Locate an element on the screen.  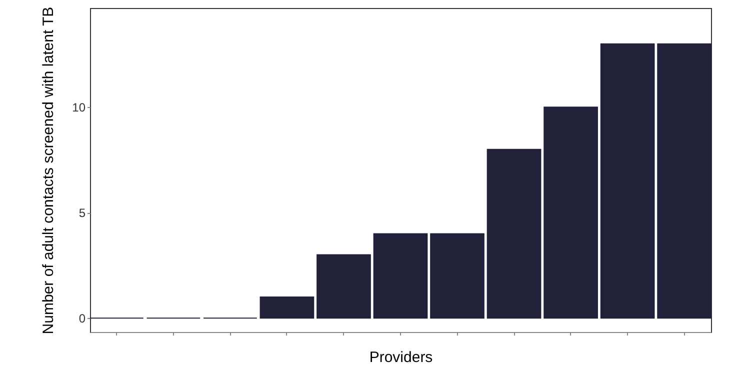
y-tick-label: 10 is located at coordinates (79, 107).